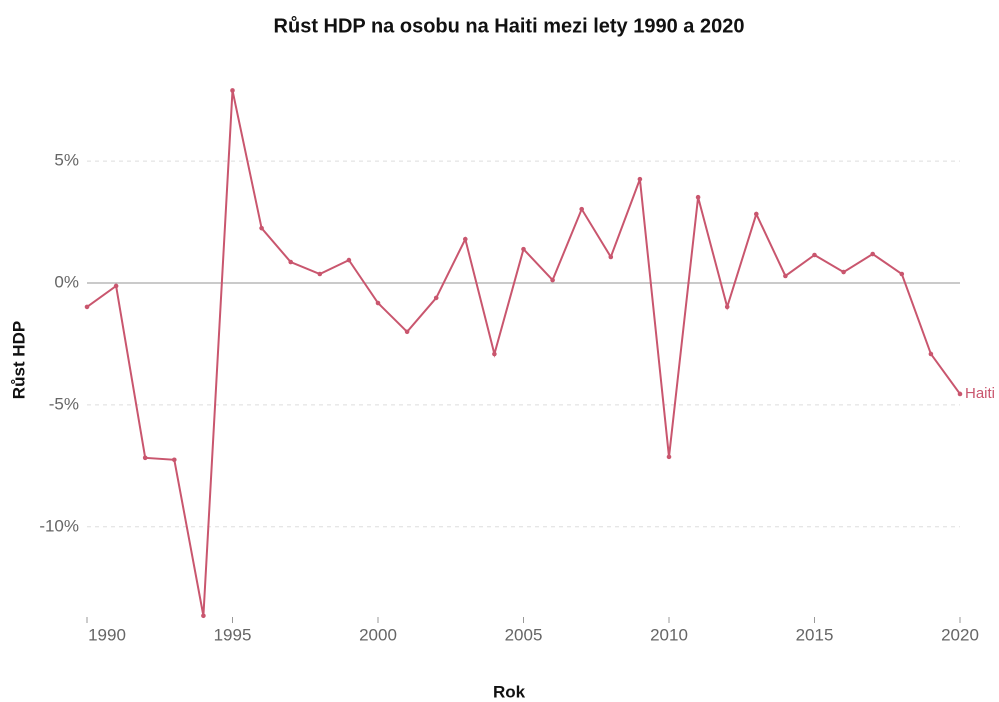 The height and width of the screenshot is (702, 999). I want to click on y-tick-label: 5%, so click(66, 160).